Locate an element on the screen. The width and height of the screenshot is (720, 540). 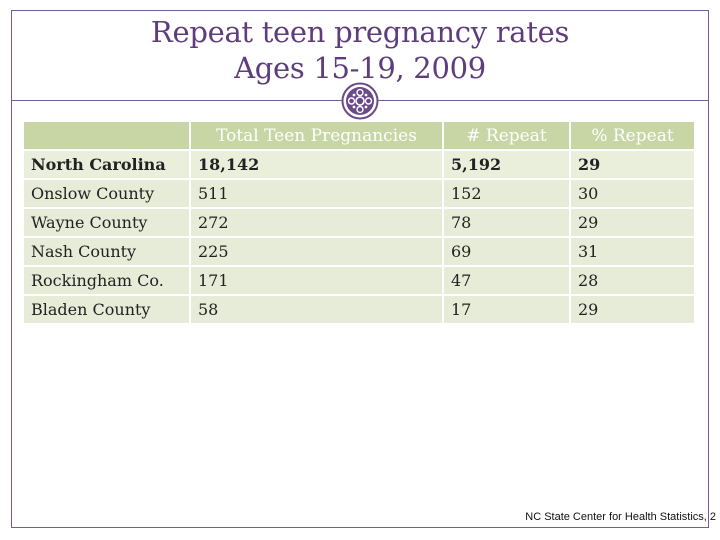
title-line-1: Repeat teen pregnancy rates is located at coordinates (360, 32).